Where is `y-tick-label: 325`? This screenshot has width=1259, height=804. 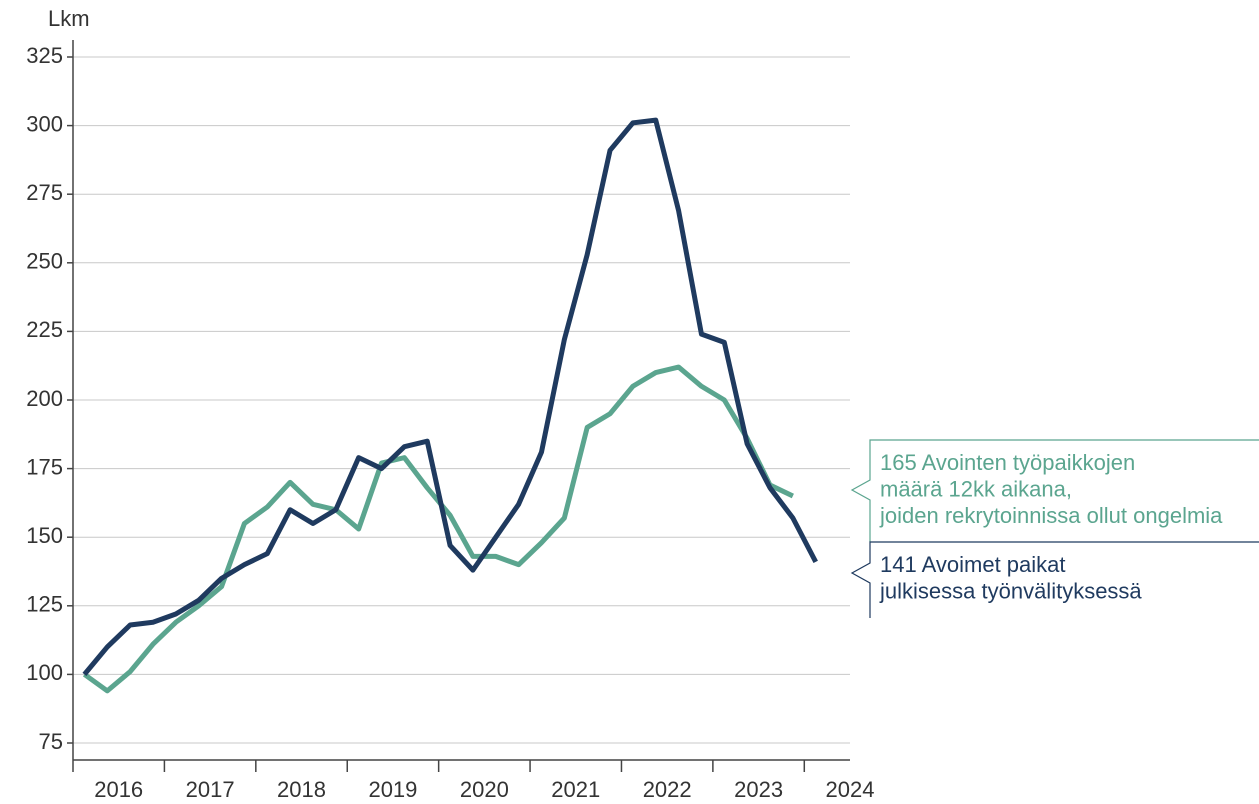 y-tick-label: 325 is located at coordinates (44, 55).